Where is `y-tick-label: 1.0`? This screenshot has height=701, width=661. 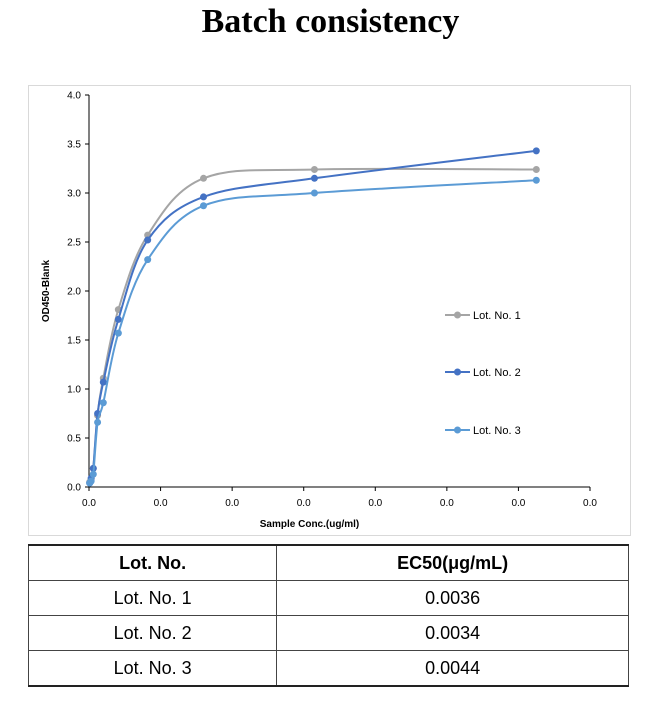
y-tick-label: 1.0 is located at coordinates (74, 390).